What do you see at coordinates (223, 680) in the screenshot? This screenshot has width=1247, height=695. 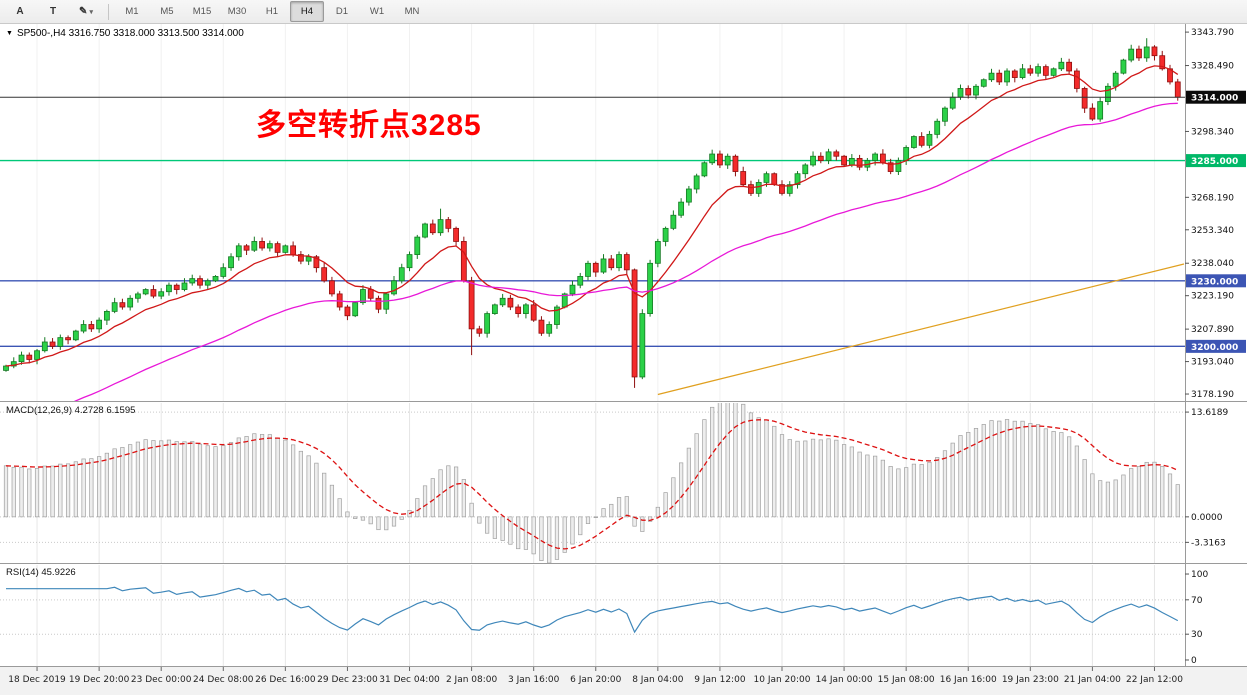 I see `svg-text: 24 Dec 08:00` at bounding box center [223, 680].